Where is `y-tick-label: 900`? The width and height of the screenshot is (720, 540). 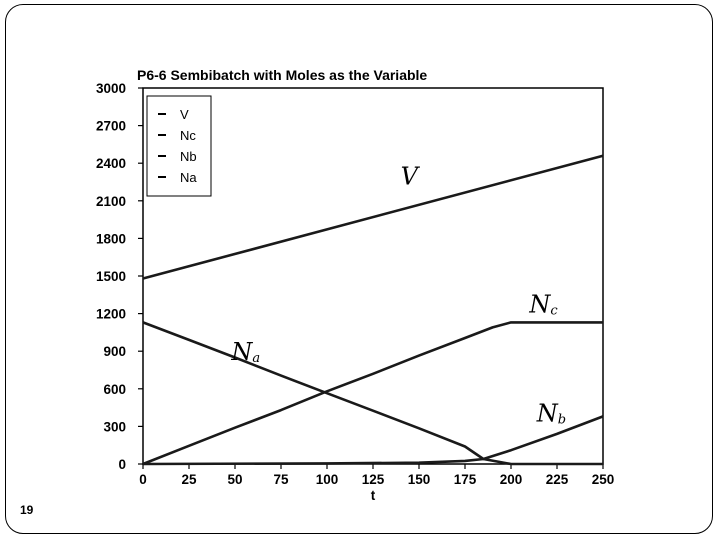 y-tick-label: 900 is located at coordinates (114, 351).